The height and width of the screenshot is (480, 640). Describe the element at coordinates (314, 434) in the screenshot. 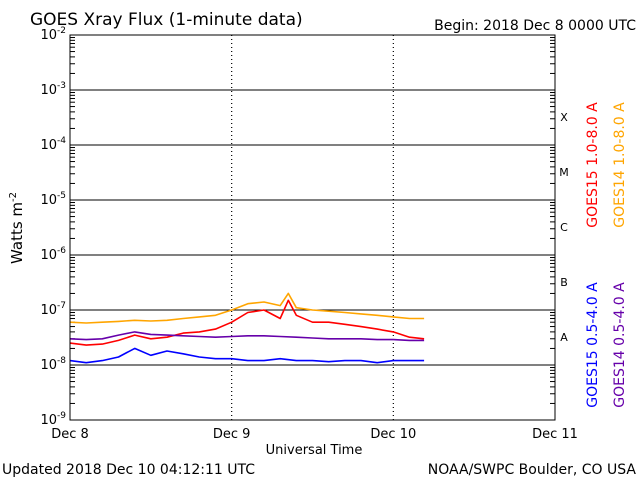

I see `x-tick-labels: Dec 8 Dec 9 Dec 10 Dec 11` at that location.